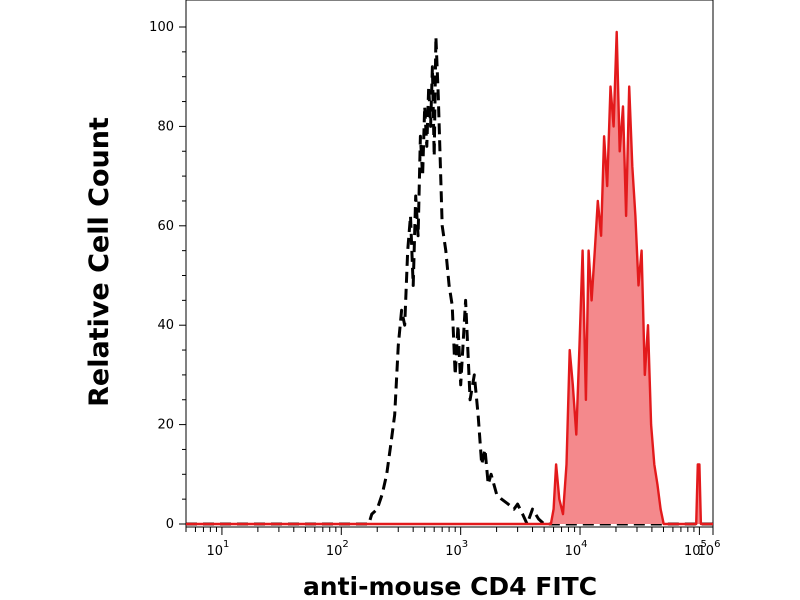 The width and height of the screenshot is (800, 600). What do you see at coordinates (165, 325) in the screenshot?
I see `y-tick-label: 40` at bounding box center [165, 325].